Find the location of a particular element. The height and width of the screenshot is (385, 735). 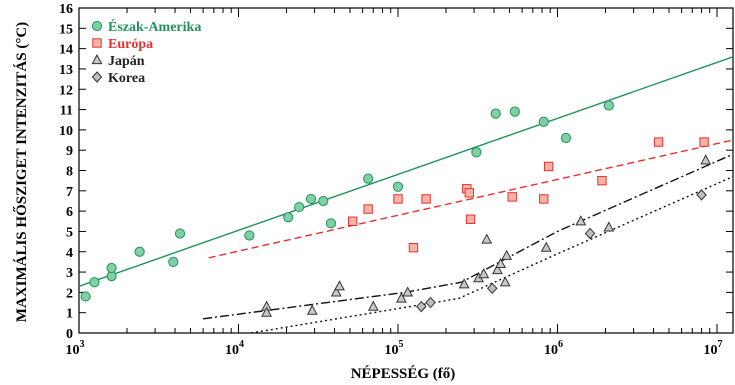

x-tick-label: 10⁴ is located at coordinates (234, 348).